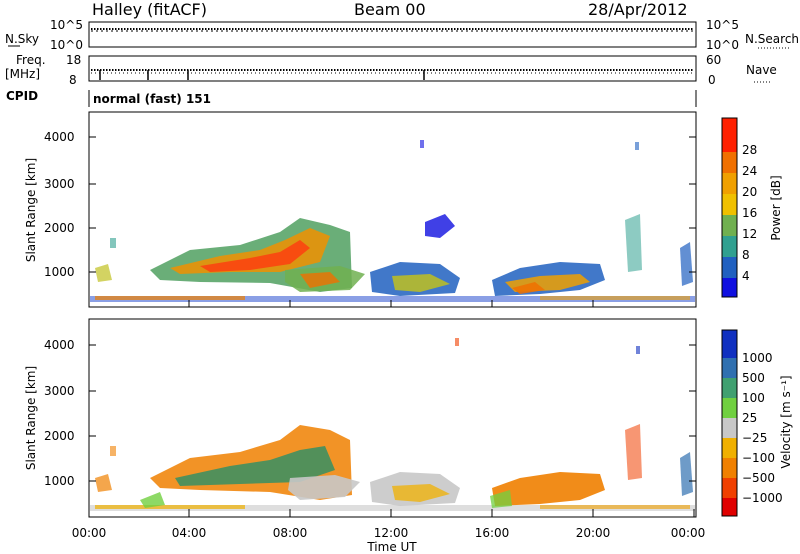 This screenshot has height=554, width=800. Describe the element at coordinates (749, 150) in the screenshot. I see `power-cbtick-28: 28` at that location.